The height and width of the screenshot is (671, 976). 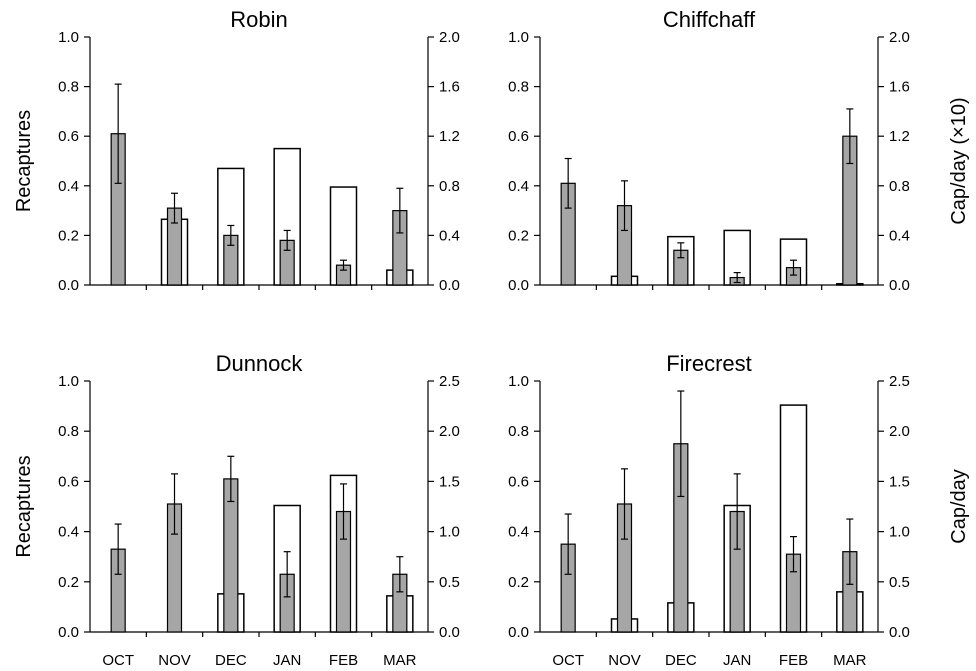 What do you see at coordinates (959, 160) in the screenshot?
I see `right-axis-label: Cap/day (×10)` at bounding box center [959, 160].